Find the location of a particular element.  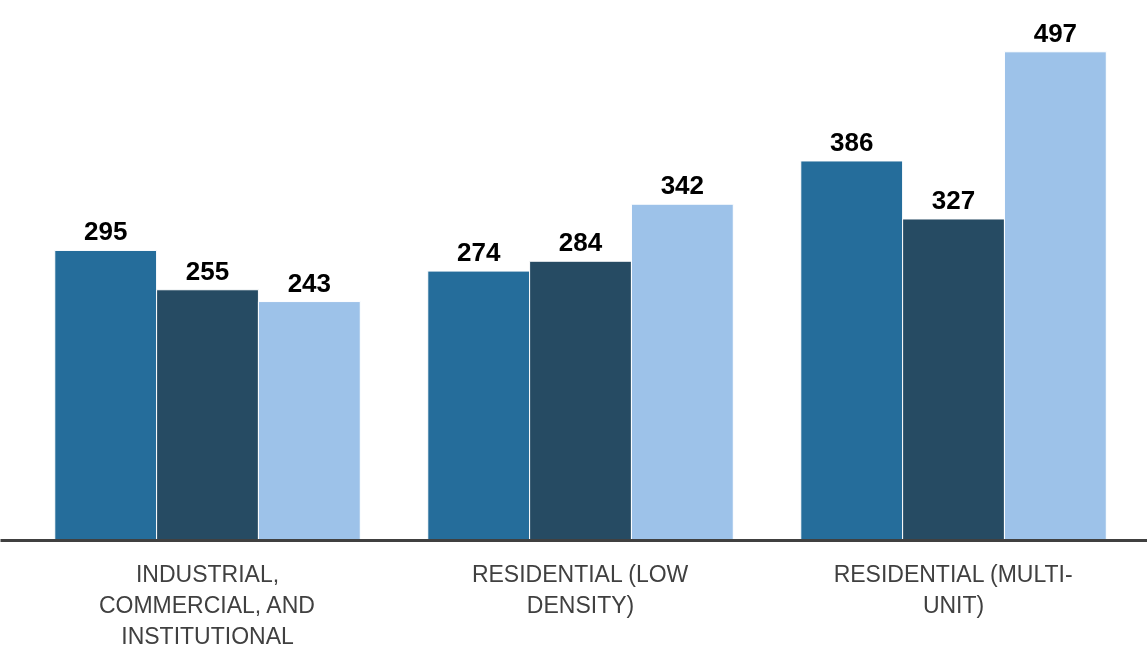

data-label: 497 is located at coordinates (1055, 32).